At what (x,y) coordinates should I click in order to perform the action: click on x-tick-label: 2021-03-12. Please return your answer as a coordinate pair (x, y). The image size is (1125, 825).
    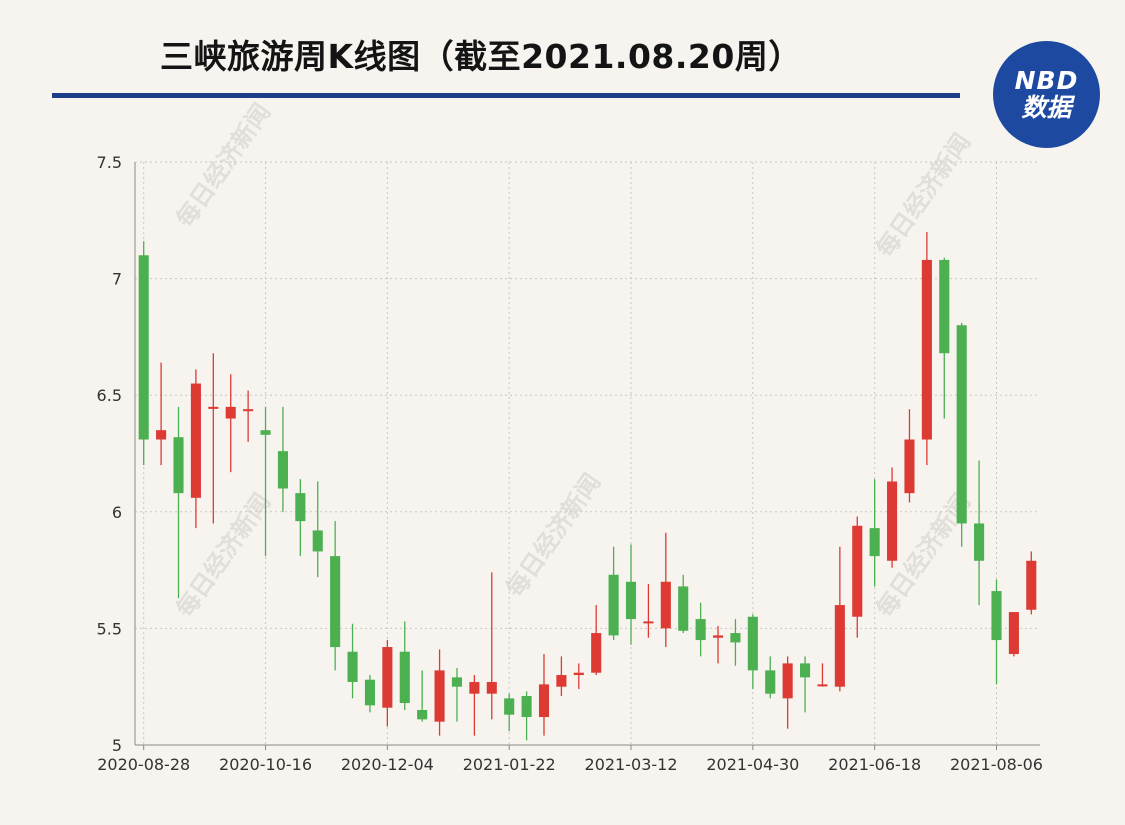
    Looking at the image, I should click on (631, 764).